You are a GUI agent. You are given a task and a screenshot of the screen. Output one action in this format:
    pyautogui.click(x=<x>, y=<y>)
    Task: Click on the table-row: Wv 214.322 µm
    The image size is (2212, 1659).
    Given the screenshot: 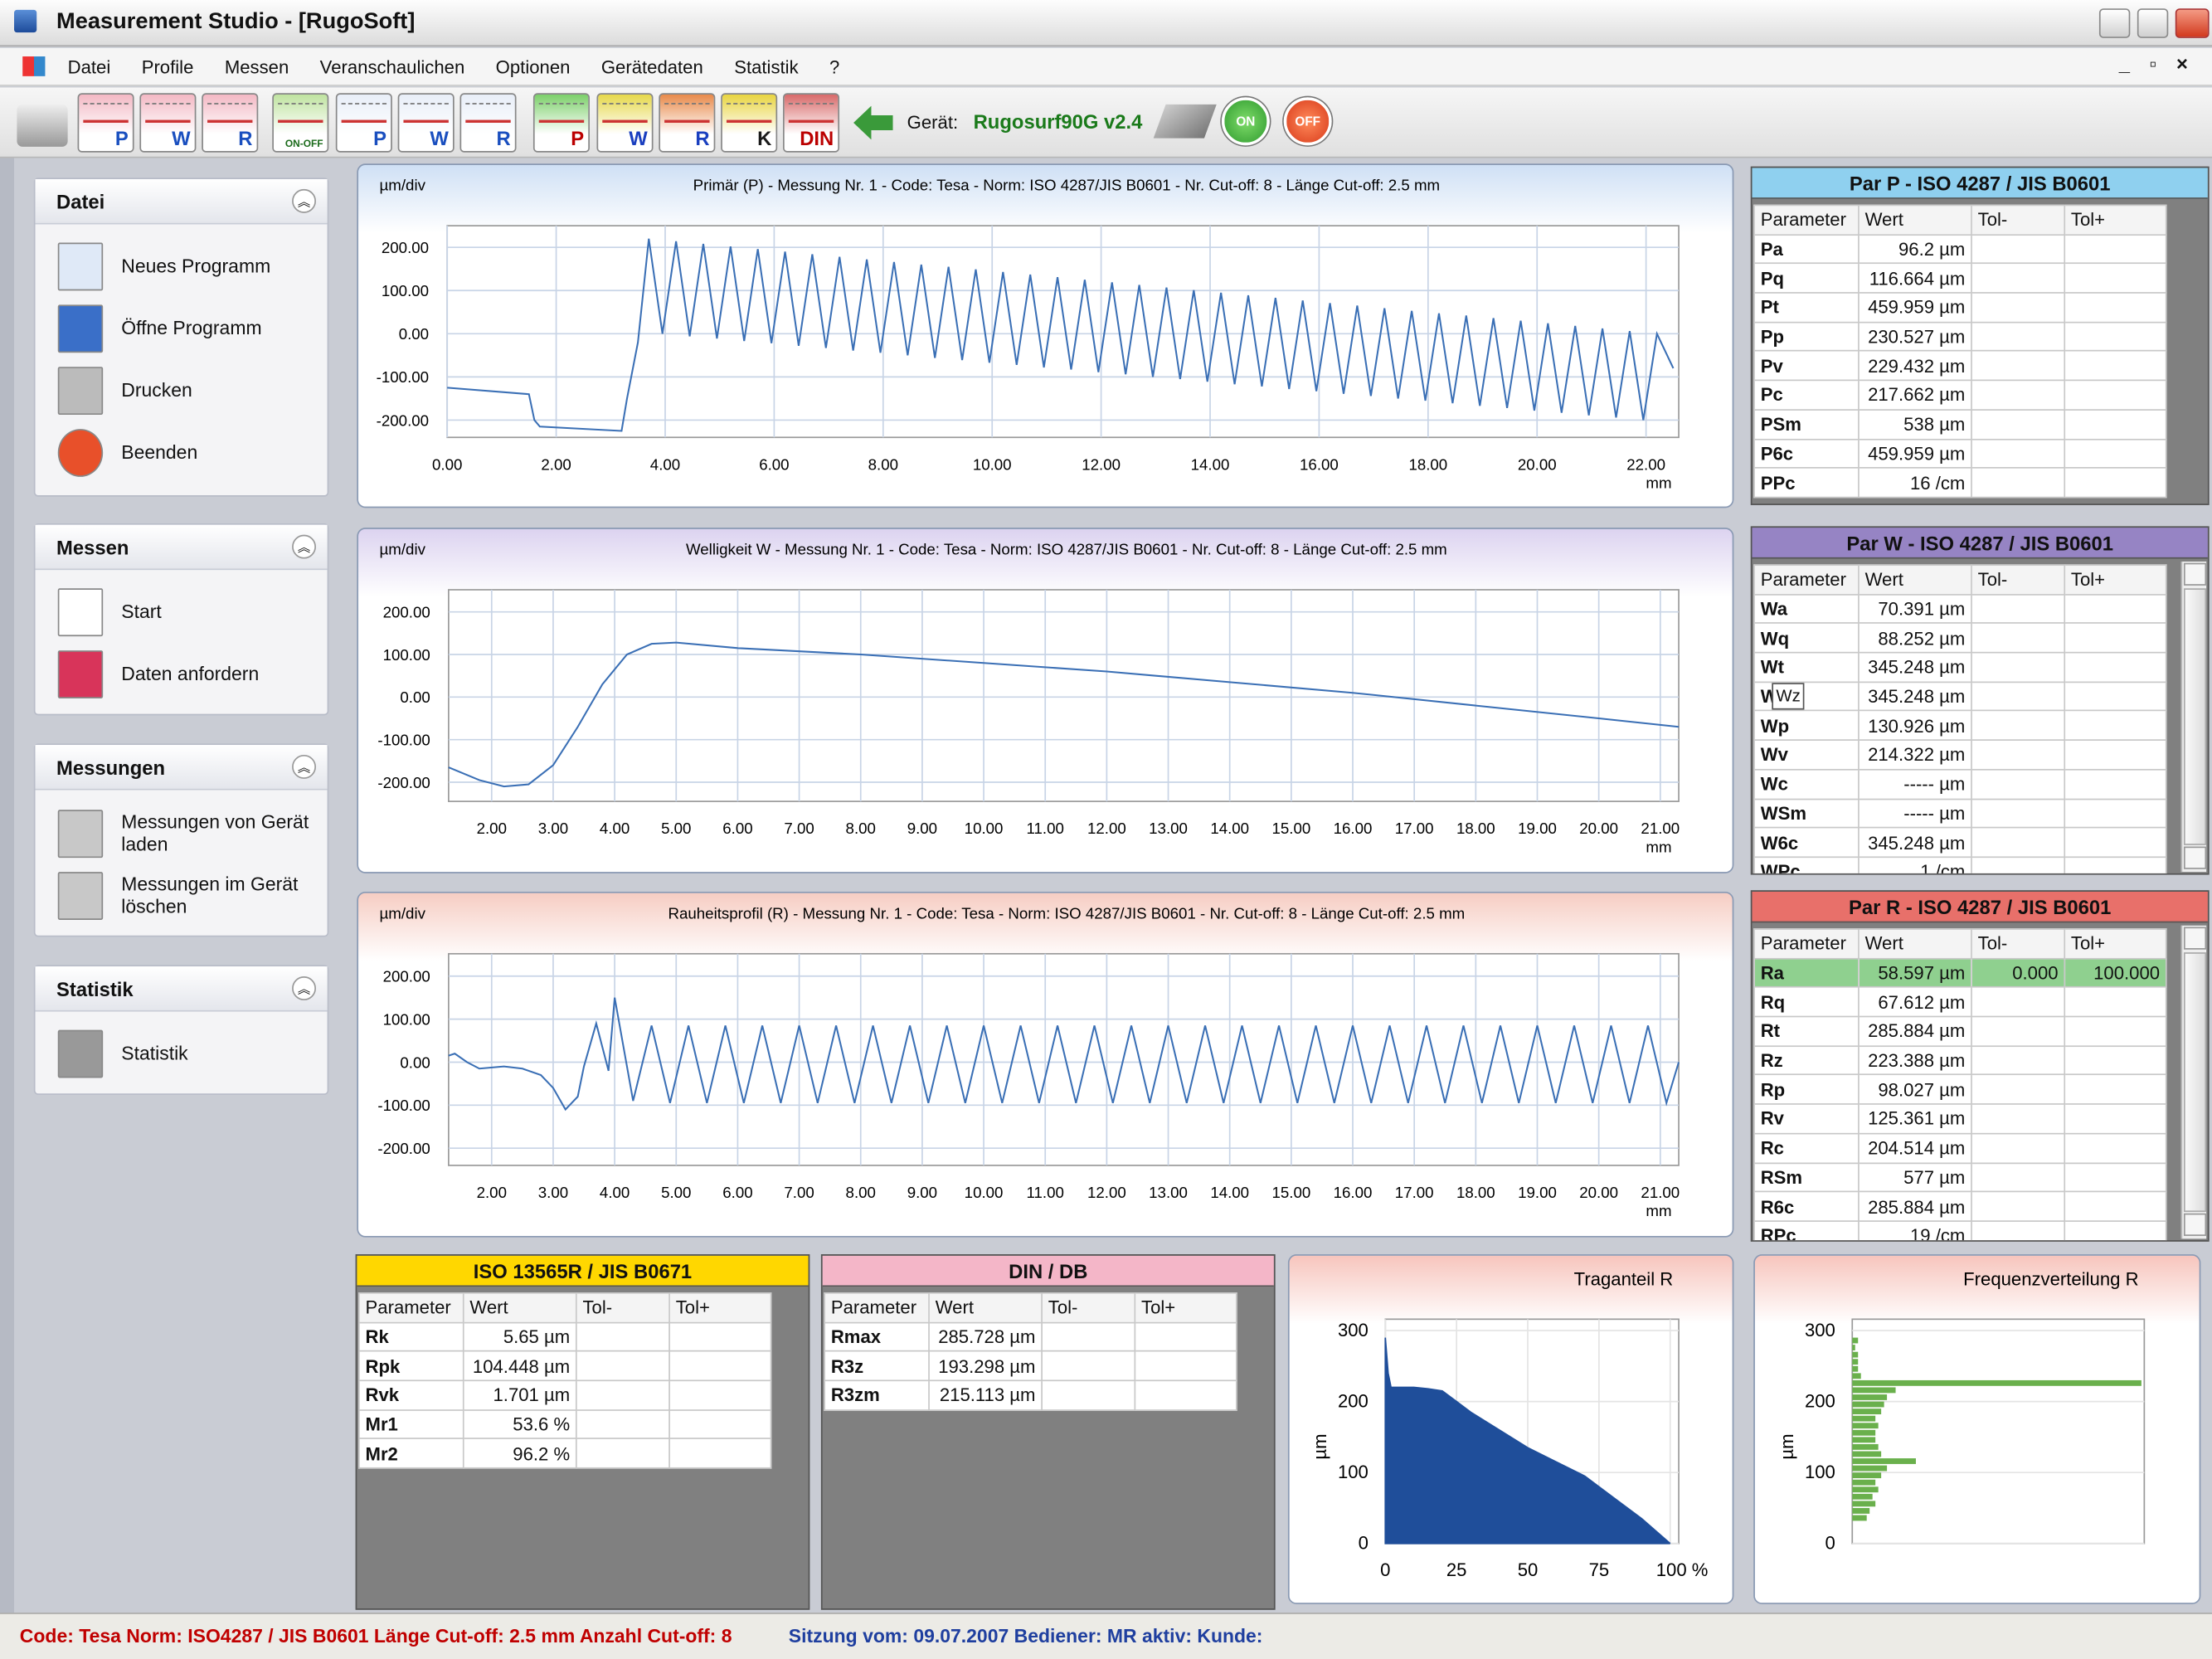 What is the action you would take?
    pyautogui.click(x=1960, y=755)
    